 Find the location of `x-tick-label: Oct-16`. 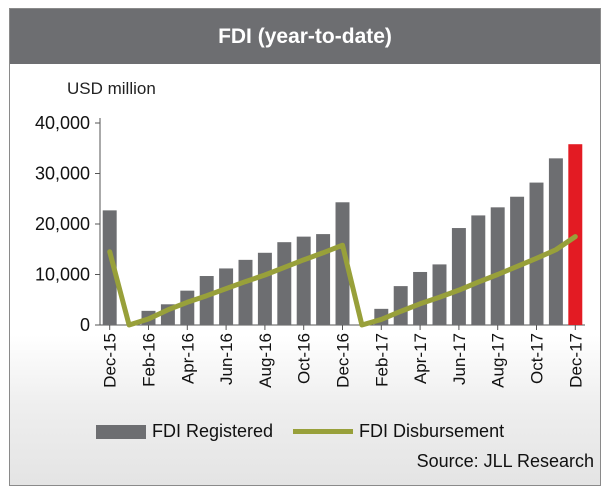

x-tick-label: Oct-16 is located at coordinates (304, 358).